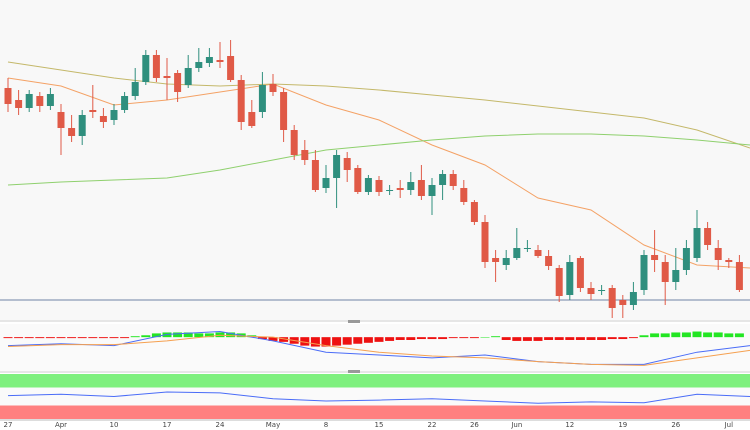  Describe the element at coordinates (378, 397) in the screenshot. I see `rsi-line` at that location.